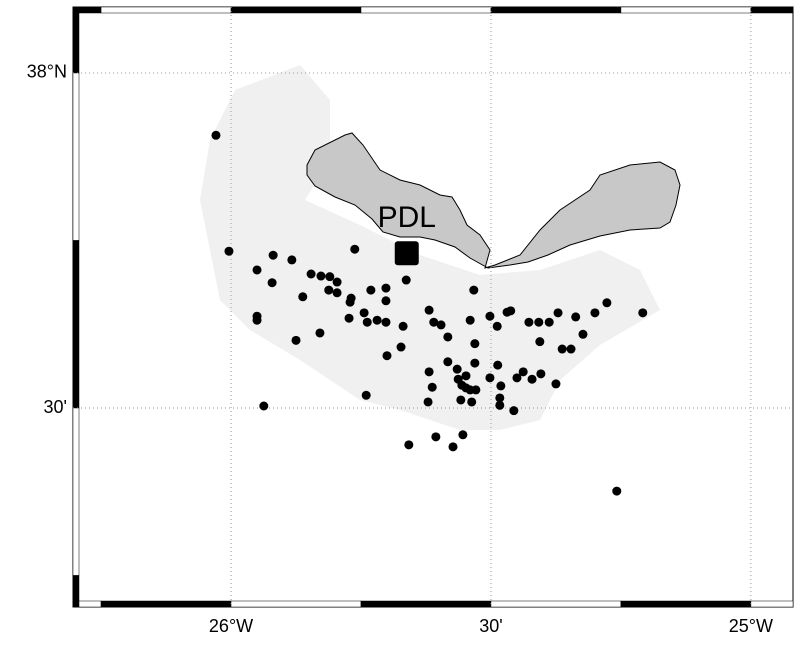 The height and width of the screenshot is (646, 794). I want to click on island, so click(493, 200).